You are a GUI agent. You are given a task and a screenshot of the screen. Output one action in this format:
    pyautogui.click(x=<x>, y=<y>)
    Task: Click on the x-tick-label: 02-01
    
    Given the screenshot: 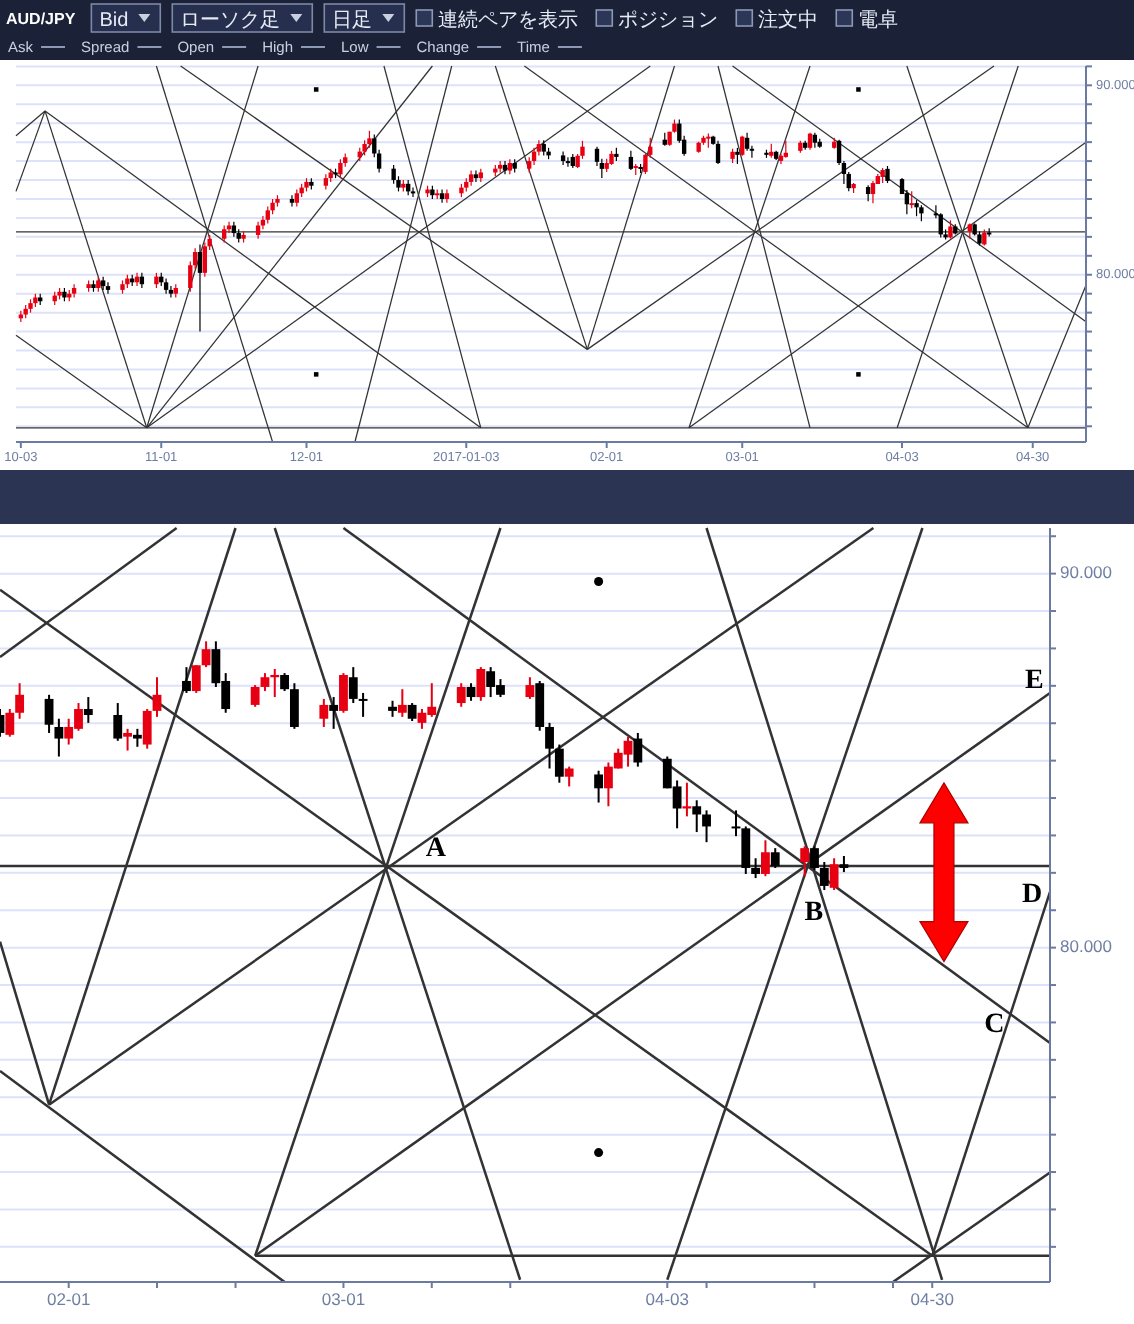 What is the action you would take?
    pyautogui.click(x=68, y=1299)
    